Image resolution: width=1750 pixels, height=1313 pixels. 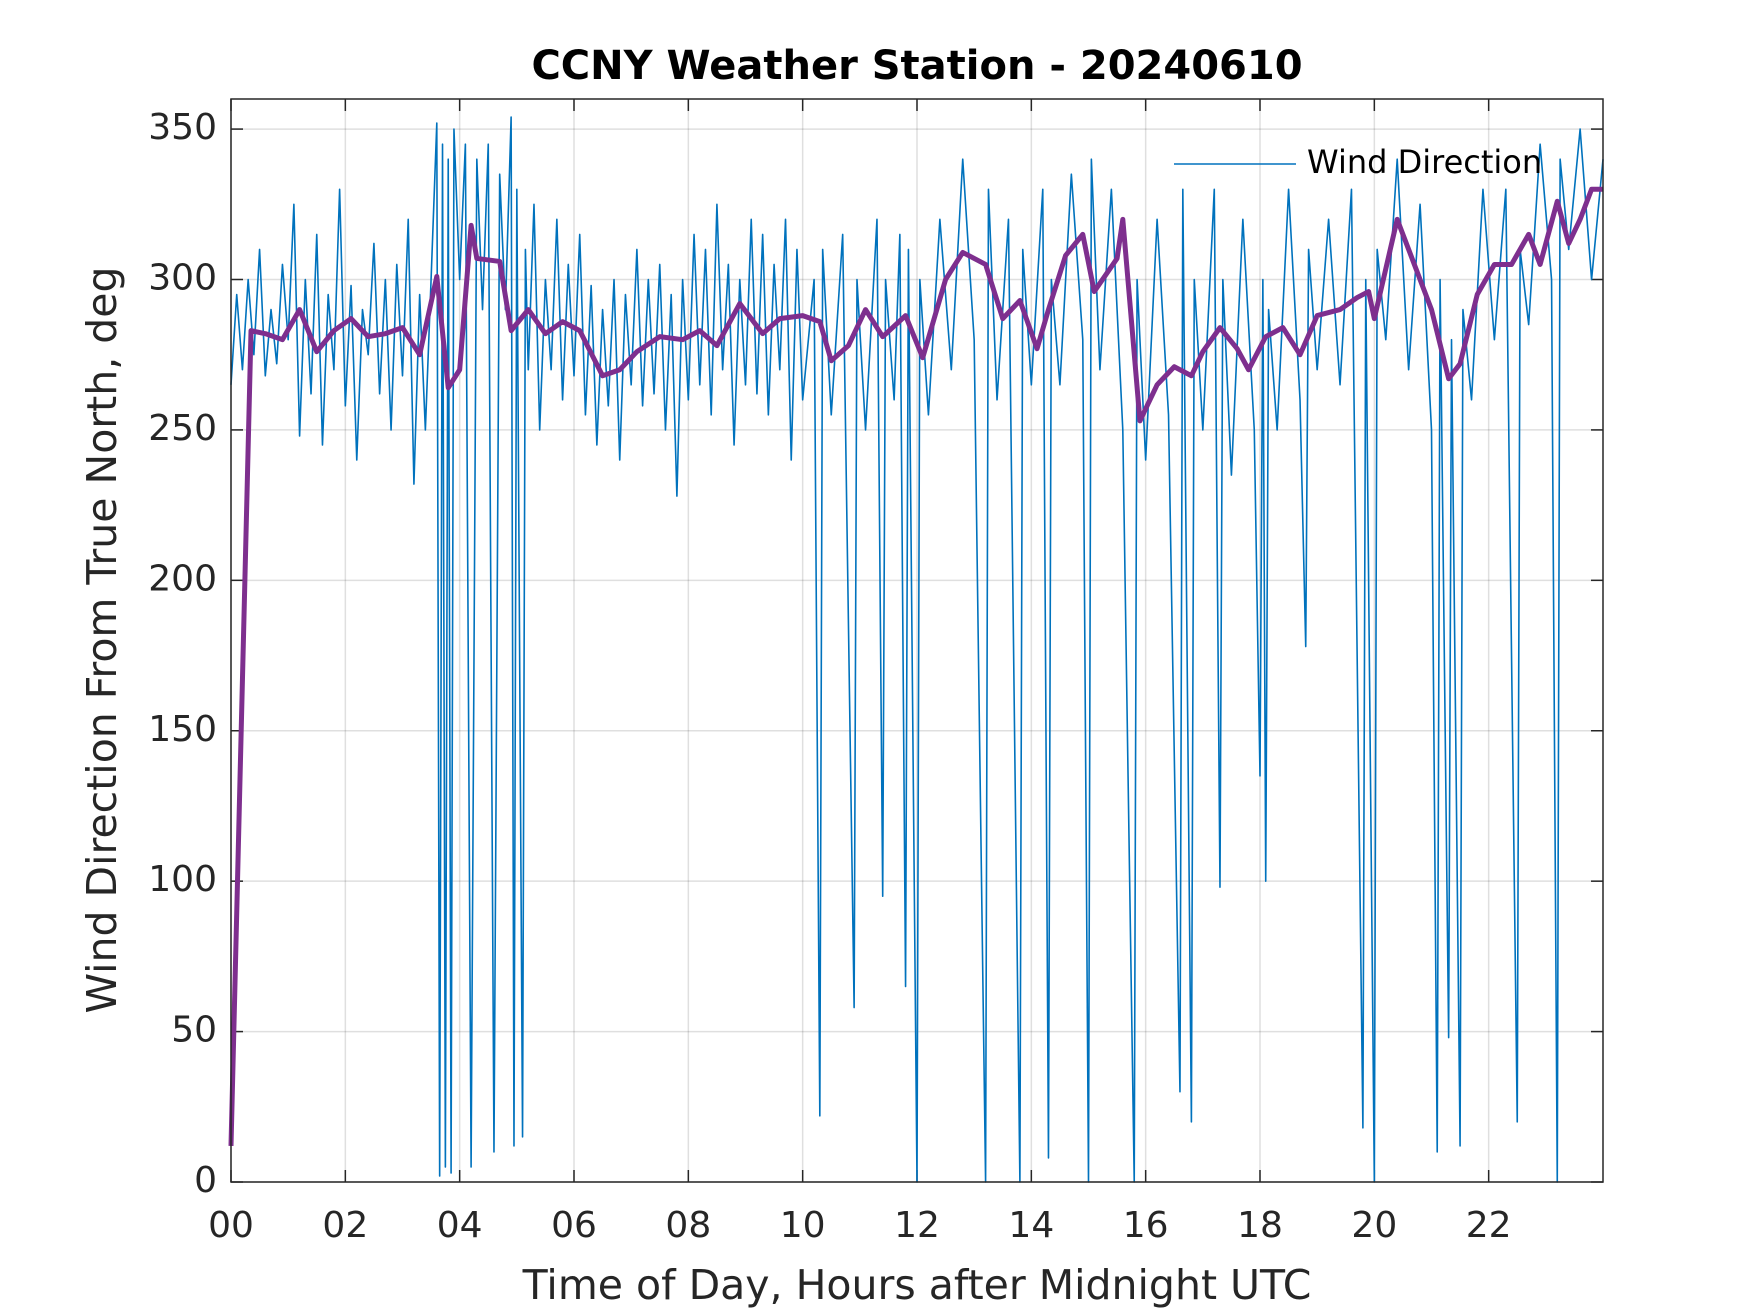 What do you see at coordinates (1489, 1225) in the screenshot?
I see `x-tick-label: 22` at bounding box center [1489, 1225].